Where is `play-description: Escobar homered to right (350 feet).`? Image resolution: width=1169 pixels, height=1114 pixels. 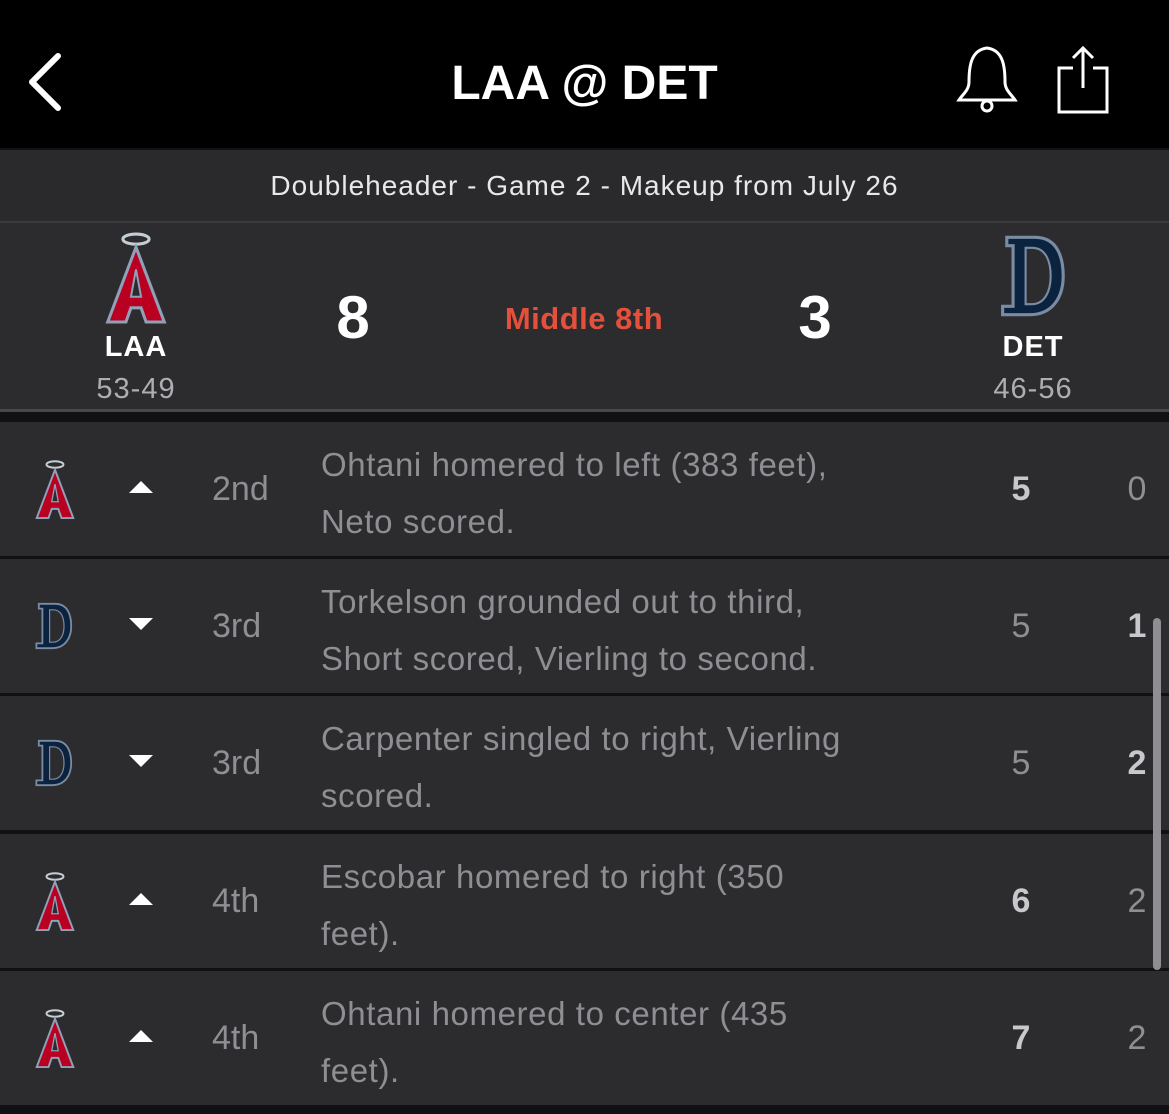 play-description: Escobar homered to right (350 feet). is located at coordinates (552, 905).